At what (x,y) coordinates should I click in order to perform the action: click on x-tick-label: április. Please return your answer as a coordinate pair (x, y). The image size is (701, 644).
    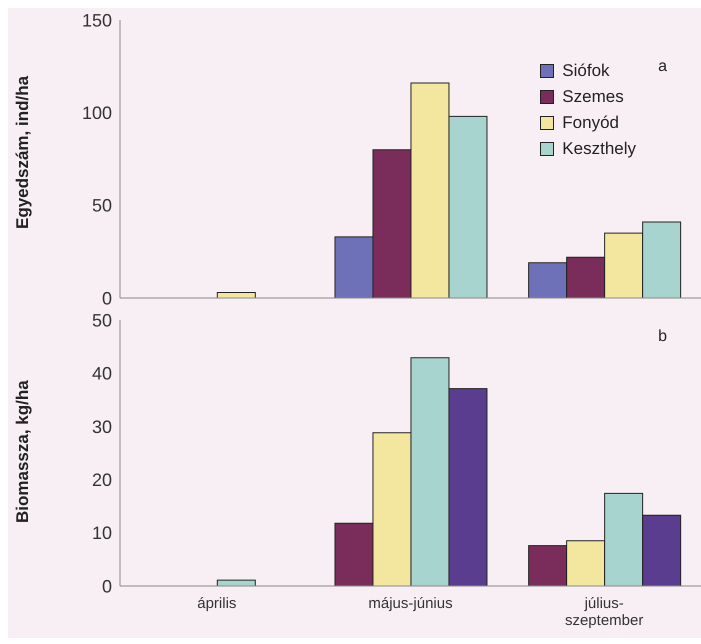
    Looking at the image, I should click on (216, 603).